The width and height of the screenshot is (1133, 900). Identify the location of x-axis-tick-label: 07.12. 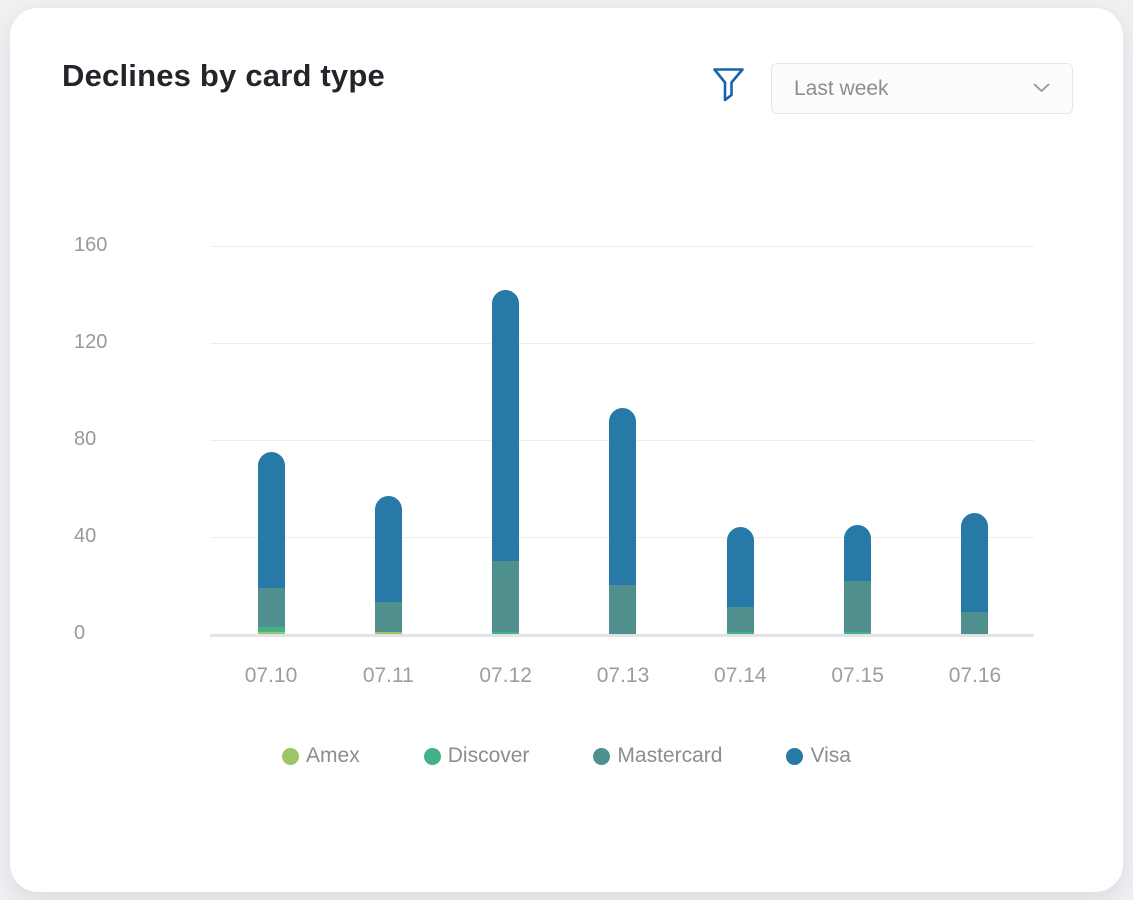
(505, 675).